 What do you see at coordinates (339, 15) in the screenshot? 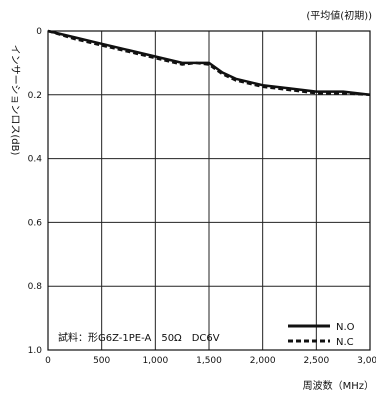
I see `chart-subtitle: (平均値(初期))` at bounding box center [339, 15].